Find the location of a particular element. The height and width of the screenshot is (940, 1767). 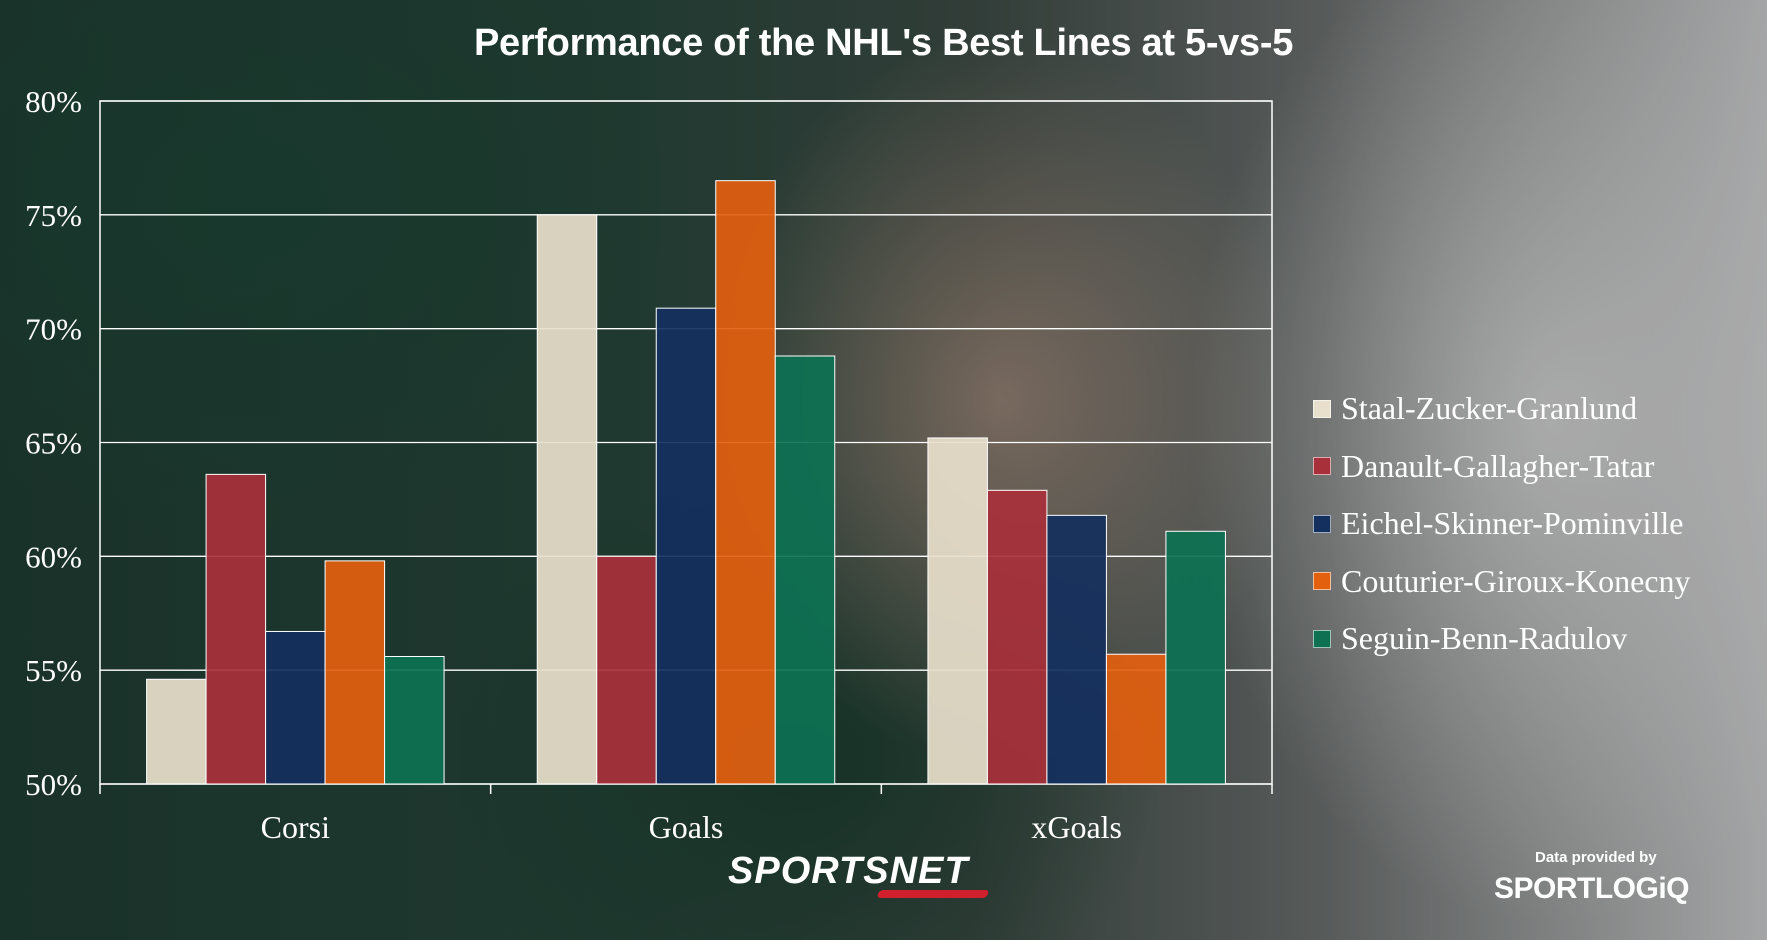

legend-label: Seguin-Benn-Radulov is located at coordinates (1484, 638).